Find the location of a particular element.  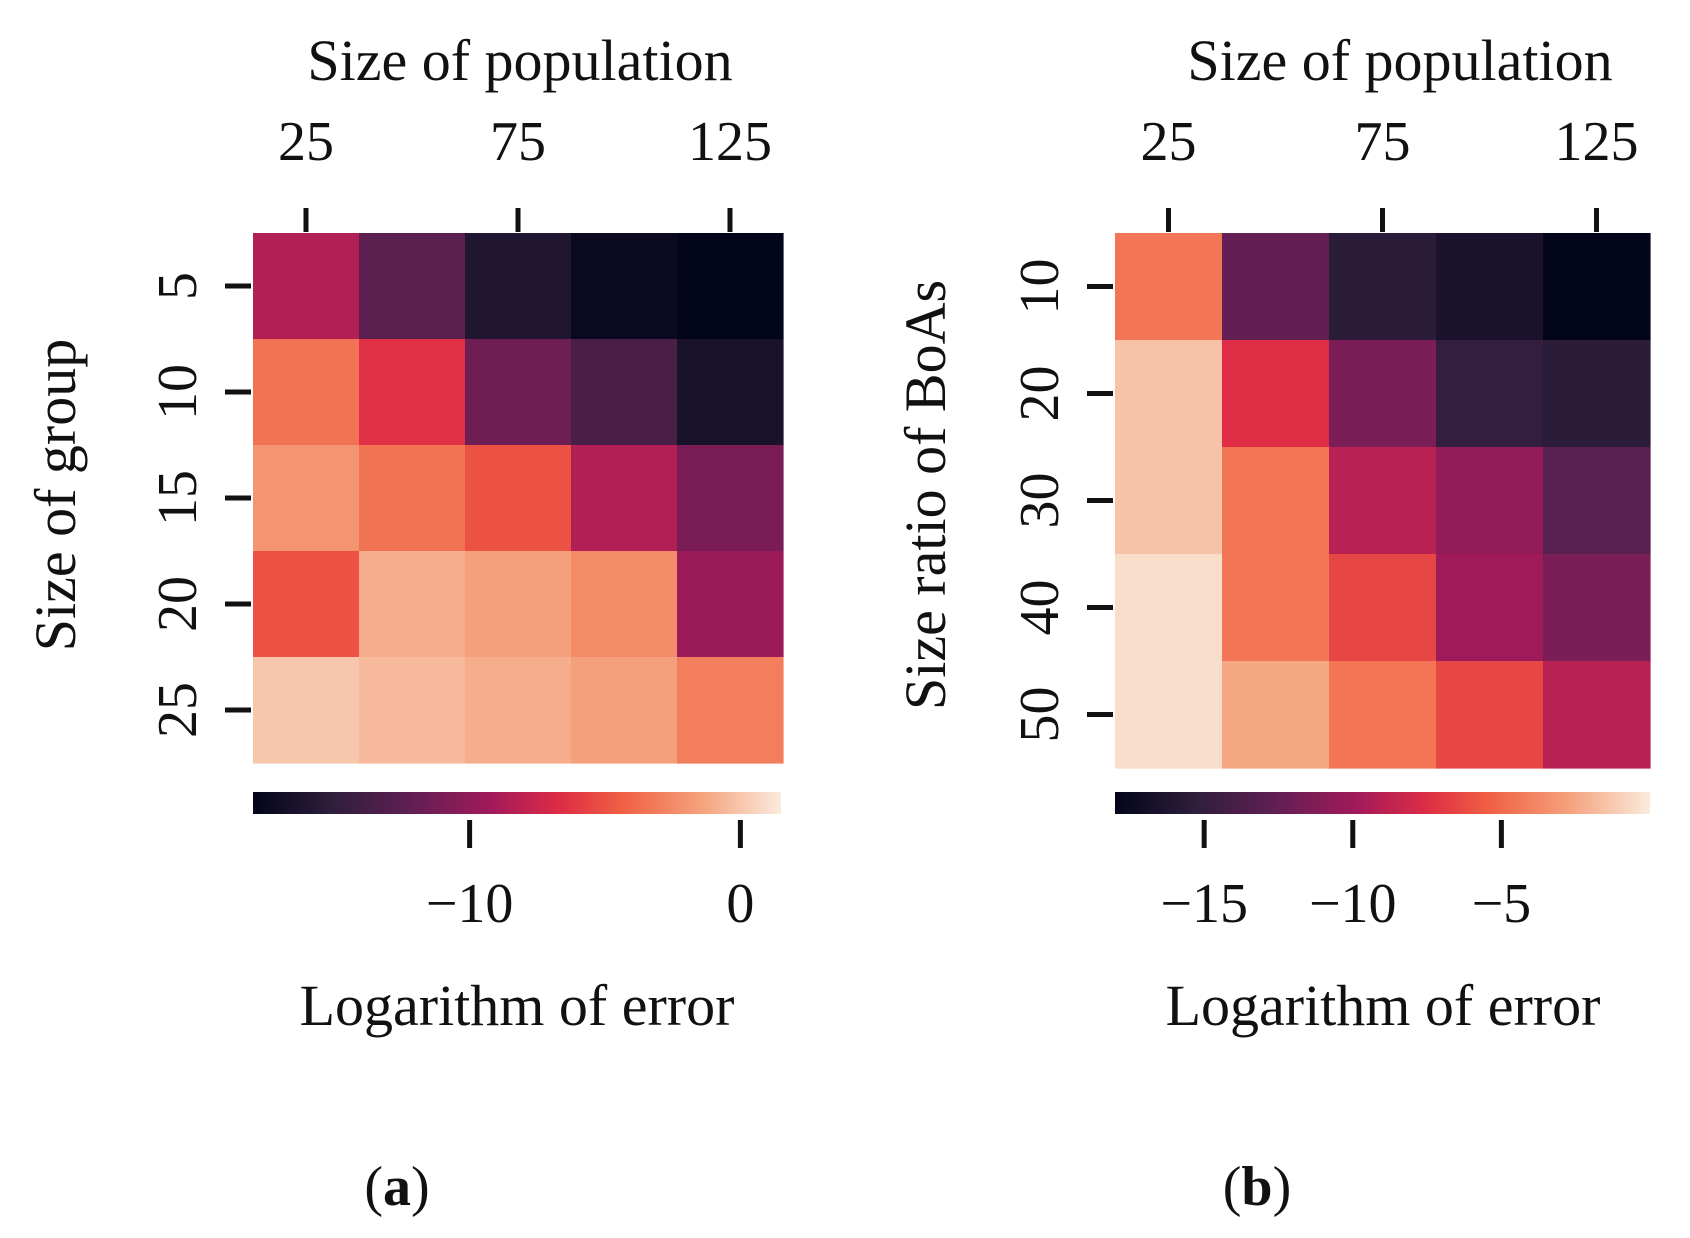

y-tick-label: 30 is located at coordinates (1040, 501).